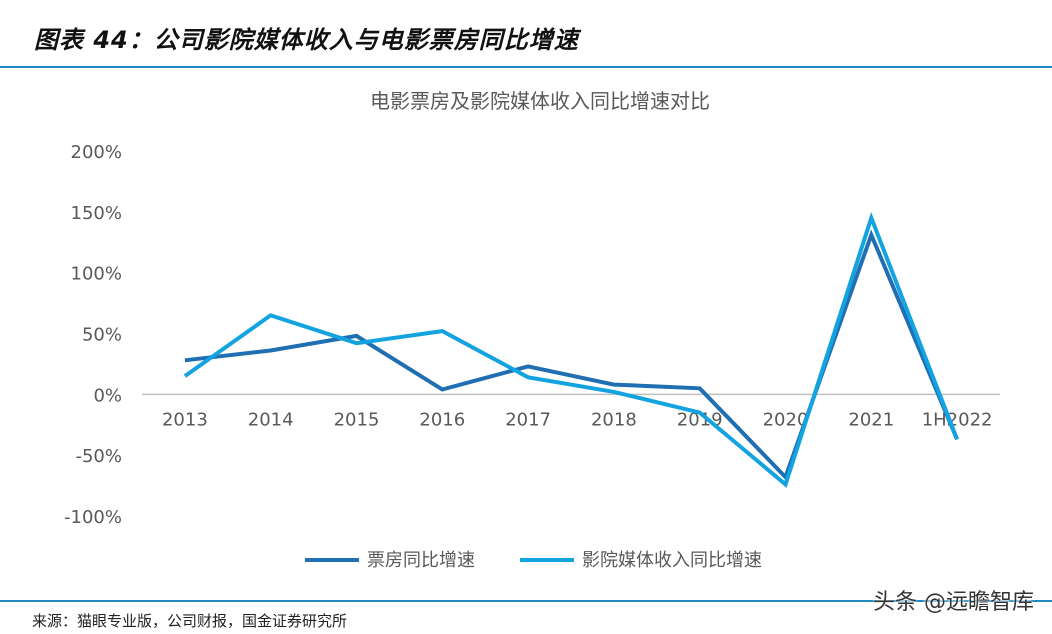 This screenshot has height=634, width=1052. I want to click on legend-label: 票房同比增速, so click(421, 560).